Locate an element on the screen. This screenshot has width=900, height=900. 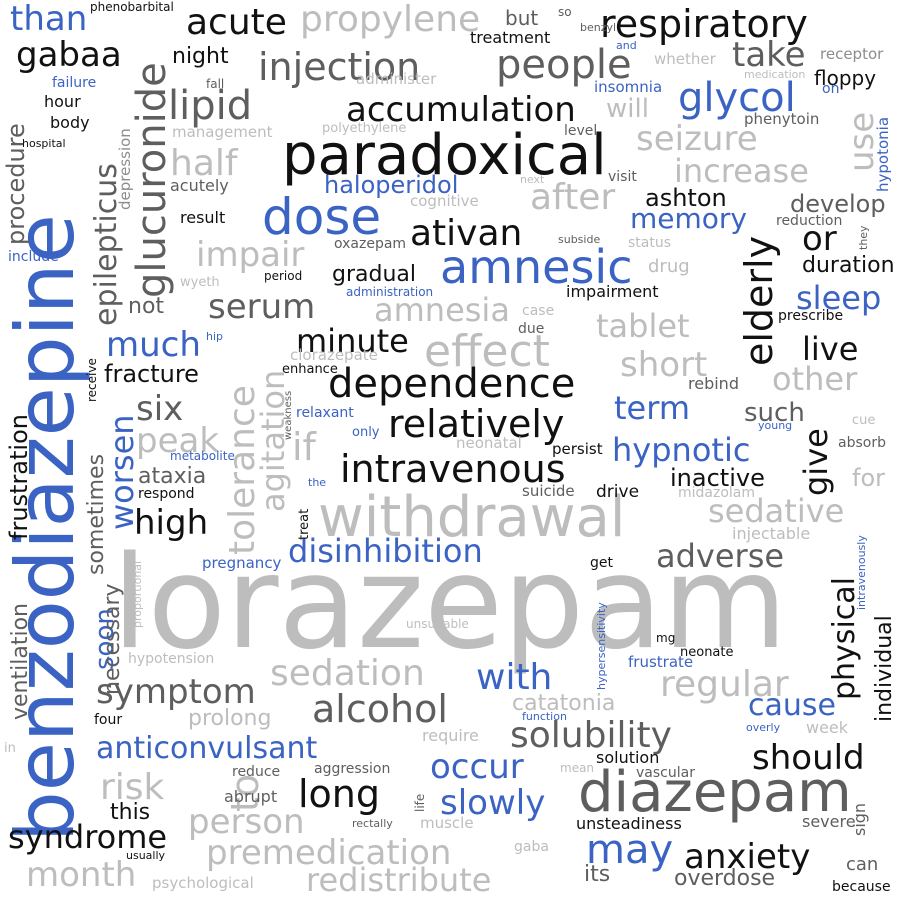
word-reduce: reduce is located at coordinates (256, 772).